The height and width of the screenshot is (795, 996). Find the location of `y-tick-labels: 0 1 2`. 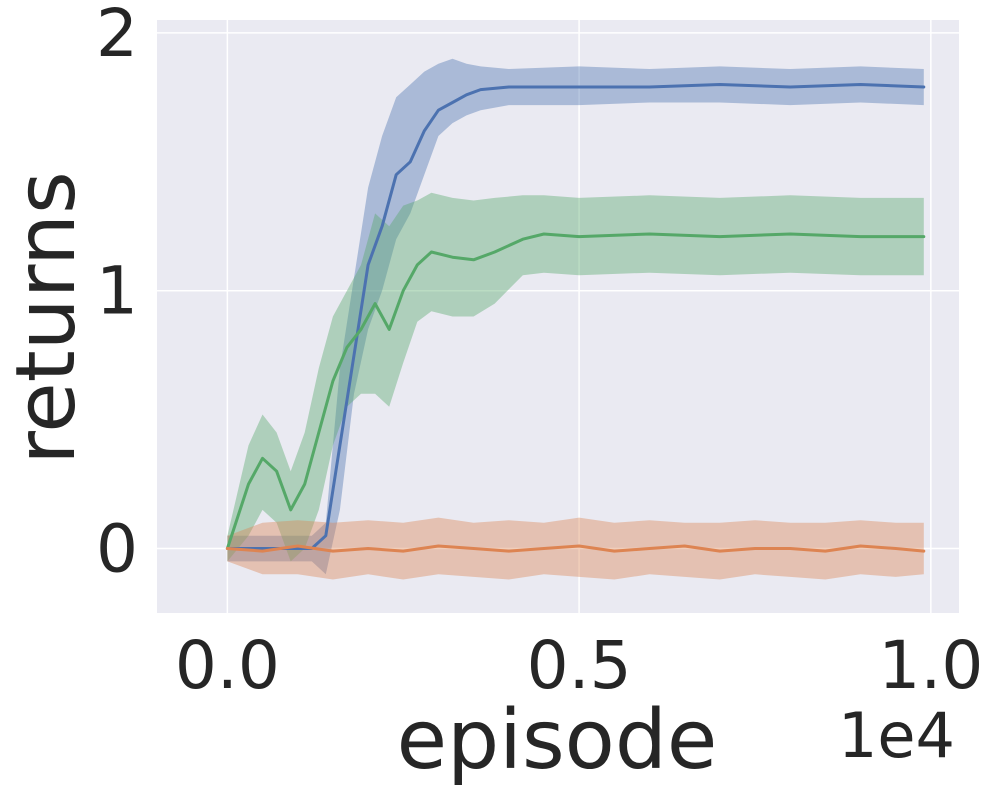

y-tick-labels: 0 1 2 is located at coordinates (117, 294).